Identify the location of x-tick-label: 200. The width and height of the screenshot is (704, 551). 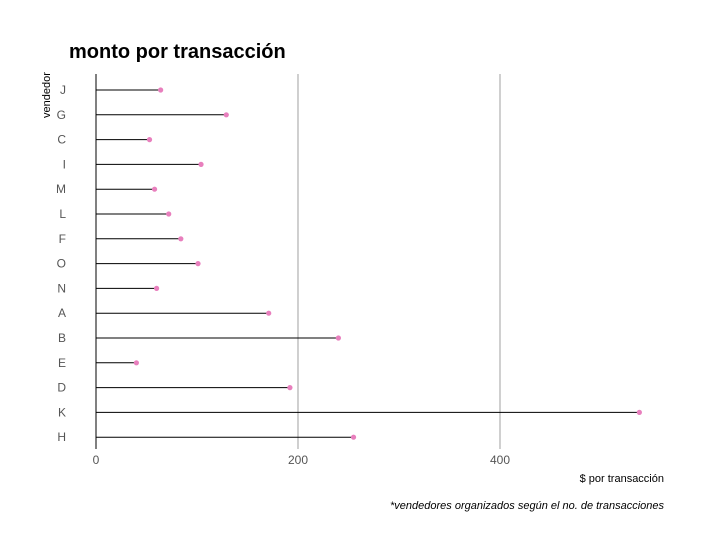
(298, 460).